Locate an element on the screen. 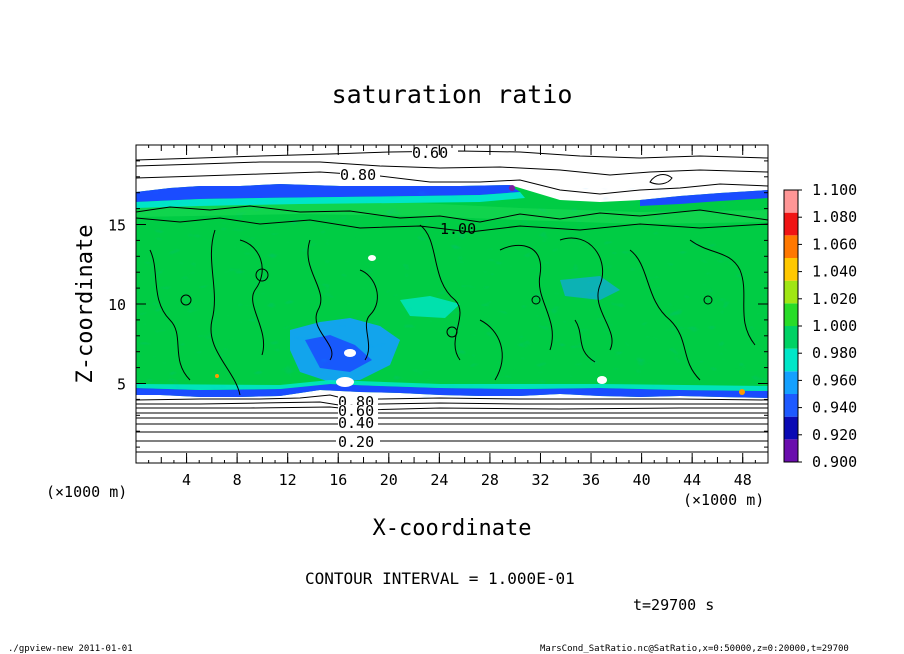  y-tick-label: 10 is located at coordinates (117, 305).